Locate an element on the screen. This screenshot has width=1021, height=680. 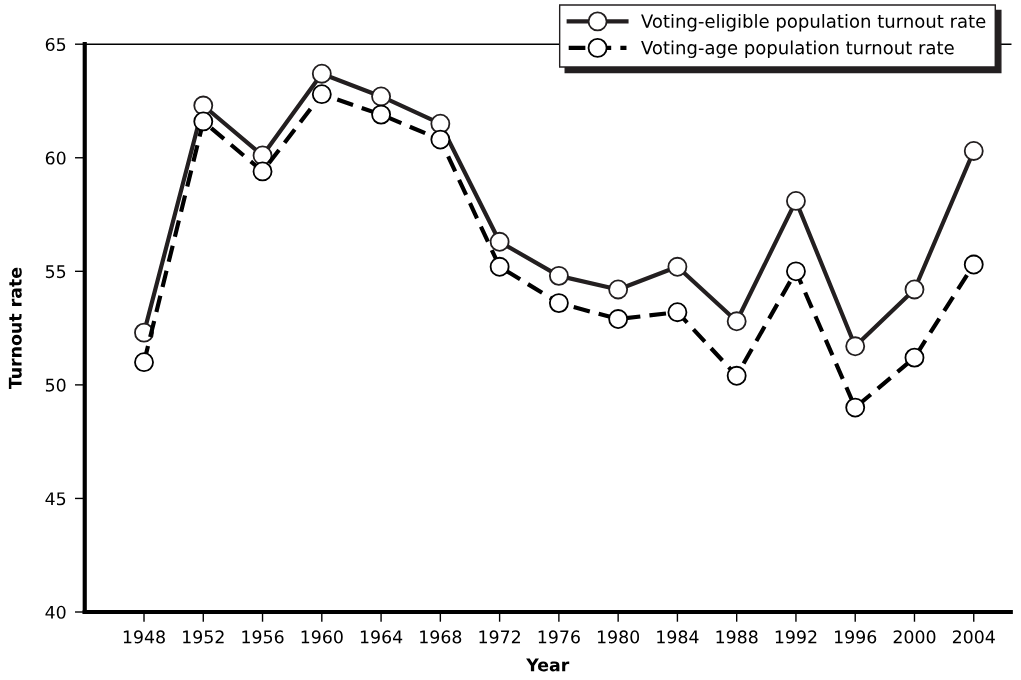
y-tick-label: 55 is located at coordinates (55, 272).